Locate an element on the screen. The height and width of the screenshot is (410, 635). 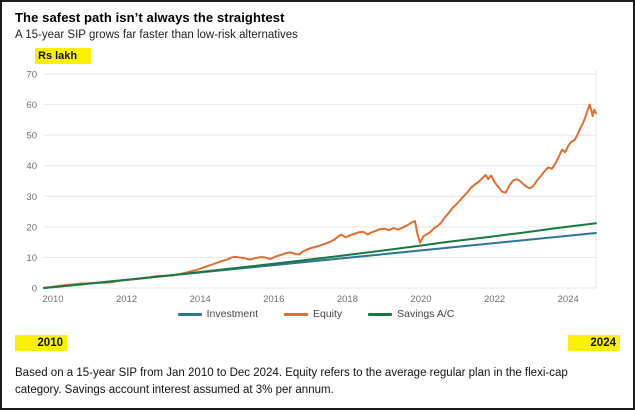
svg-text: 2012 is located at coordinates (126, 299).